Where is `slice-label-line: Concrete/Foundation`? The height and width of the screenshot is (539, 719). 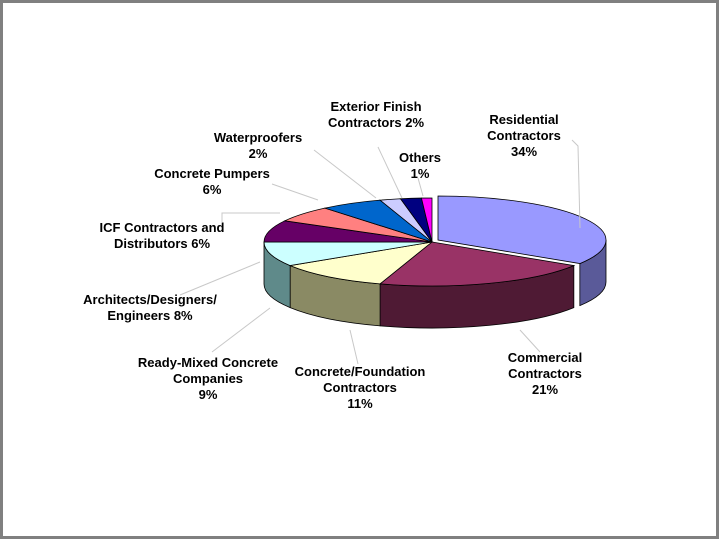 slice-label-line: Concrete/Foundation is located at coordinates (360, 371).